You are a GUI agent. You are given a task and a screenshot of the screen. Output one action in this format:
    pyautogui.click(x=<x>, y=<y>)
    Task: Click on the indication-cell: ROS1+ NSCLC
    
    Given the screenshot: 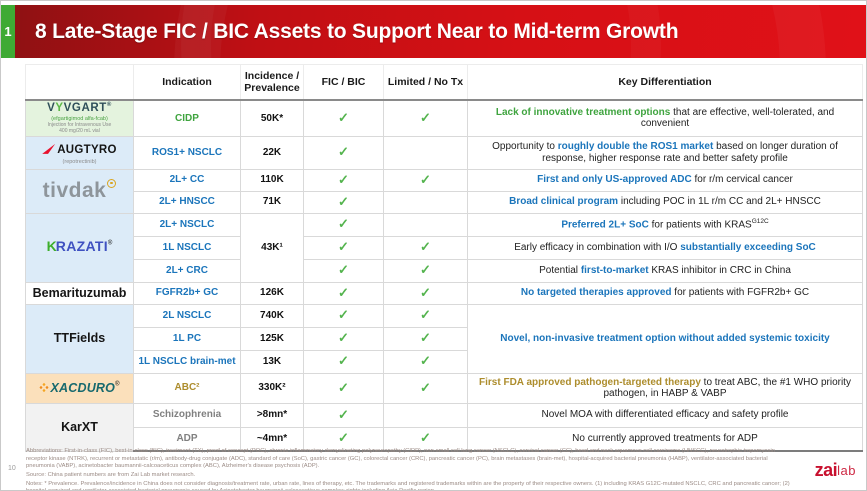 What is the action you would take?
    pyautogui.click(x=187, y=152)
    